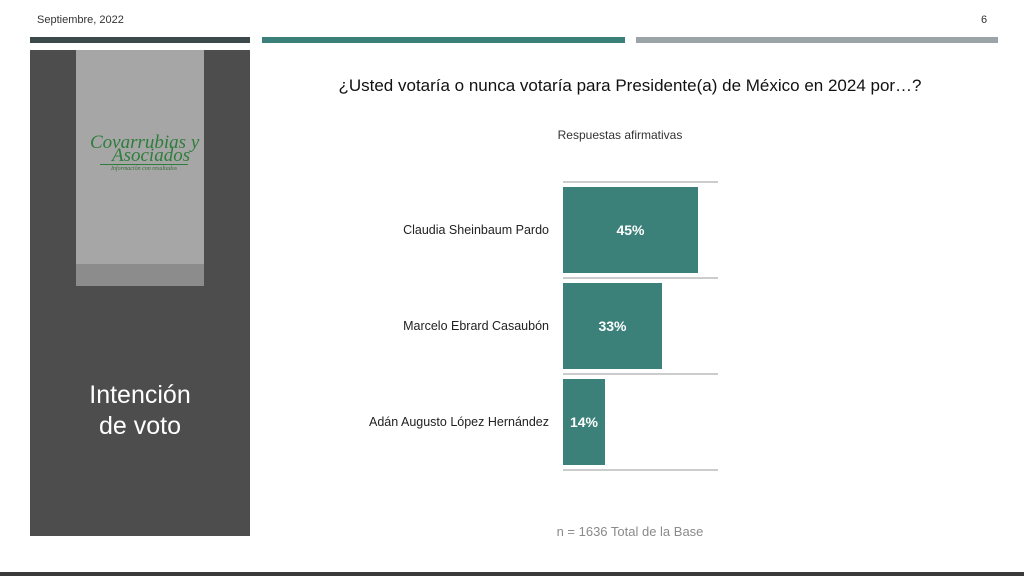 The image size is (1024, 576). What do you see at coordinates (140, 275) in the screenshot?
I see `logo-strip` at bounding box center [140, 275].